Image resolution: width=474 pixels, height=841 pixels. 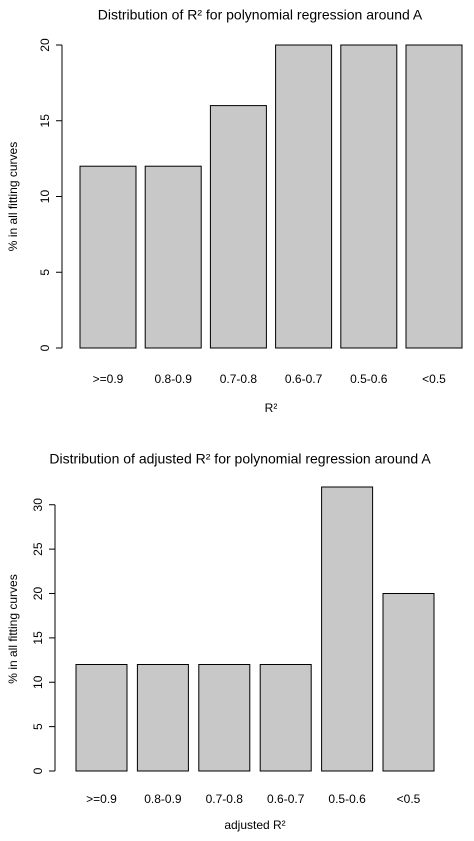 What do you see at coordinates (38, 549) in the screenshot?
I see `y-tick-label: 25` at bounding box center [38, 549].